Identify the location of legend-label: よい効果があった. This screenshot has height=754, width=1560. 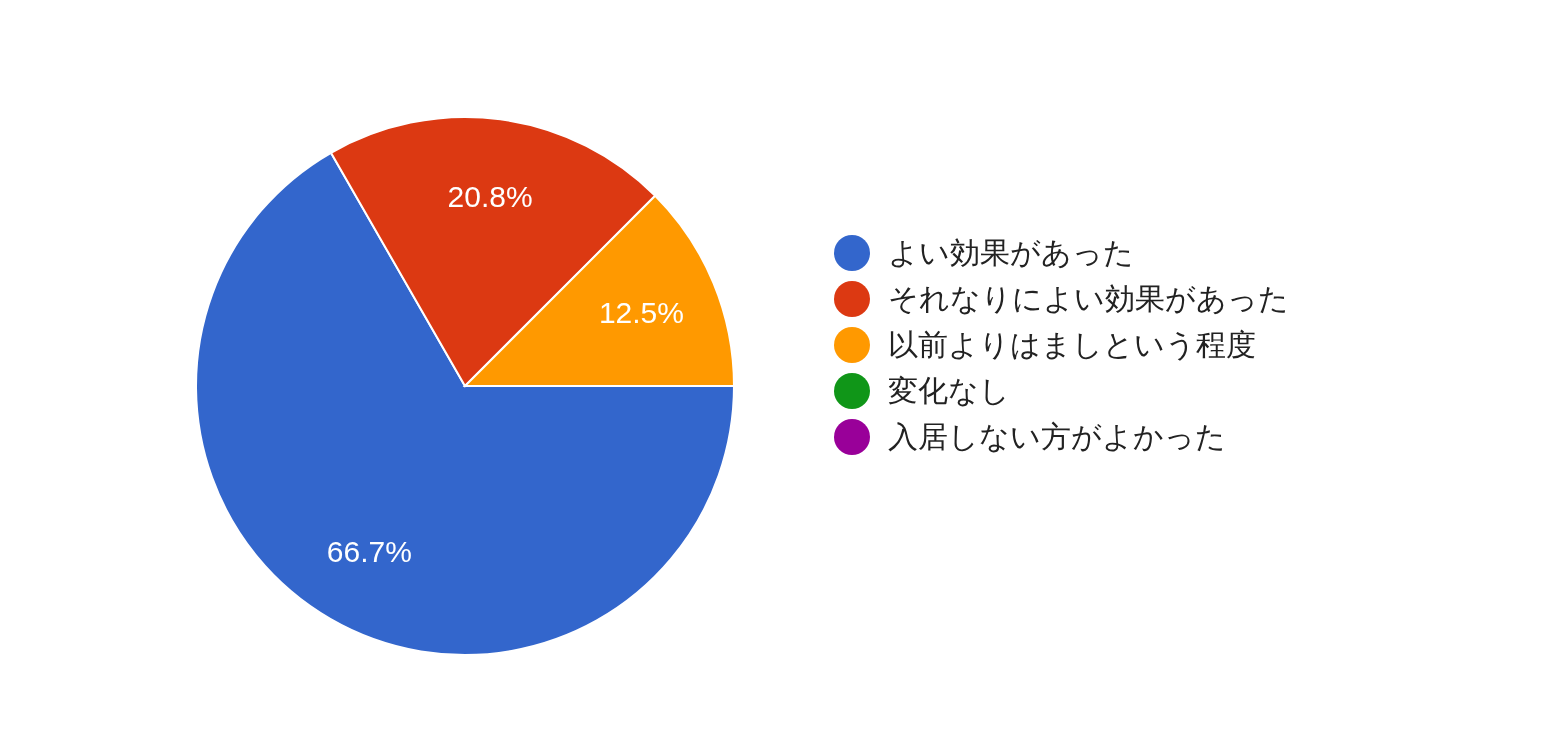
(1011, 252).